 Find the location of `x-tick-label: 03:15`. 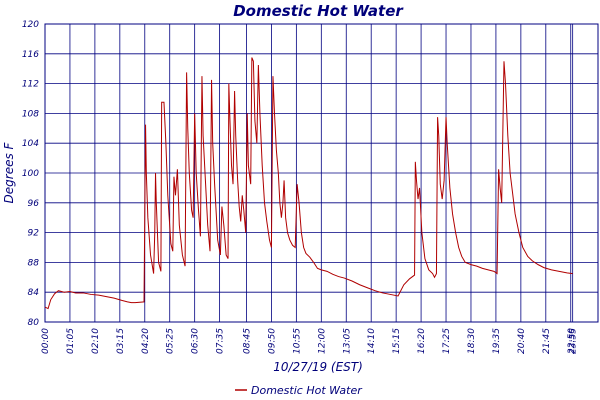

x-tick-label: 03:15 is located at coordinates (121, 341).